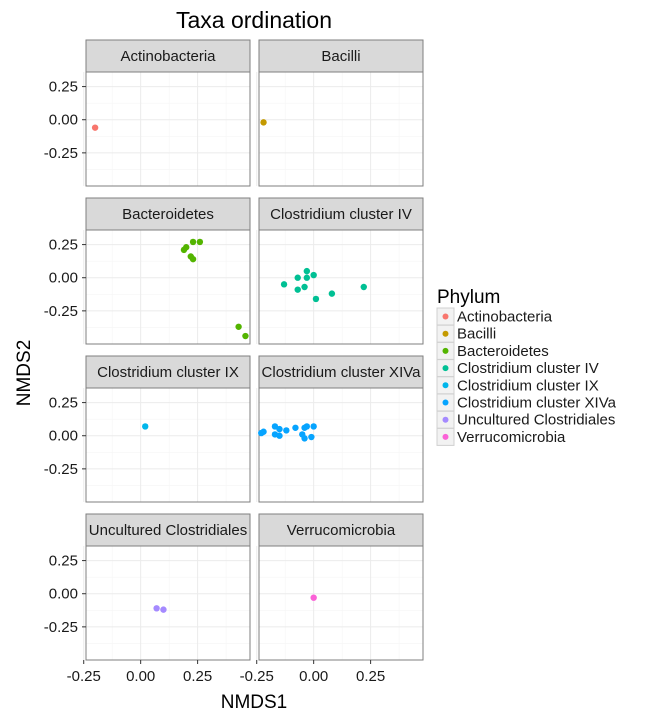 This screenshot has width=648, height=720. I want to click on data-point-actinobacteria, so click(95, 127).